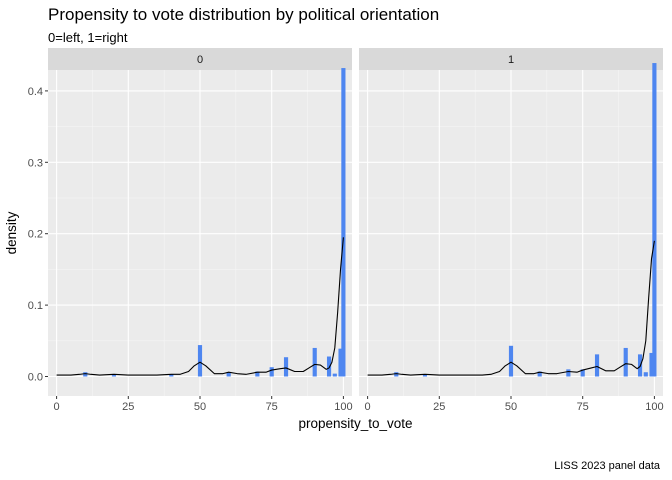 The image size is (672, 480). Describe the element at coordinates (88, 37) in the screenshot. I see `chart-subtitle: 0=left, 1=right` at that location.